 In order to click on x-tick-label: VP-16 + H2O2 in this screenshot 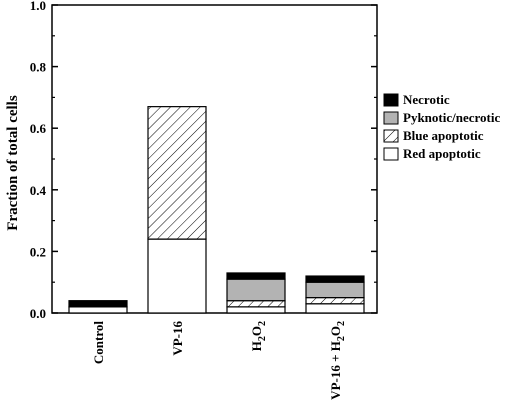, I will do `click(337, 360)`.